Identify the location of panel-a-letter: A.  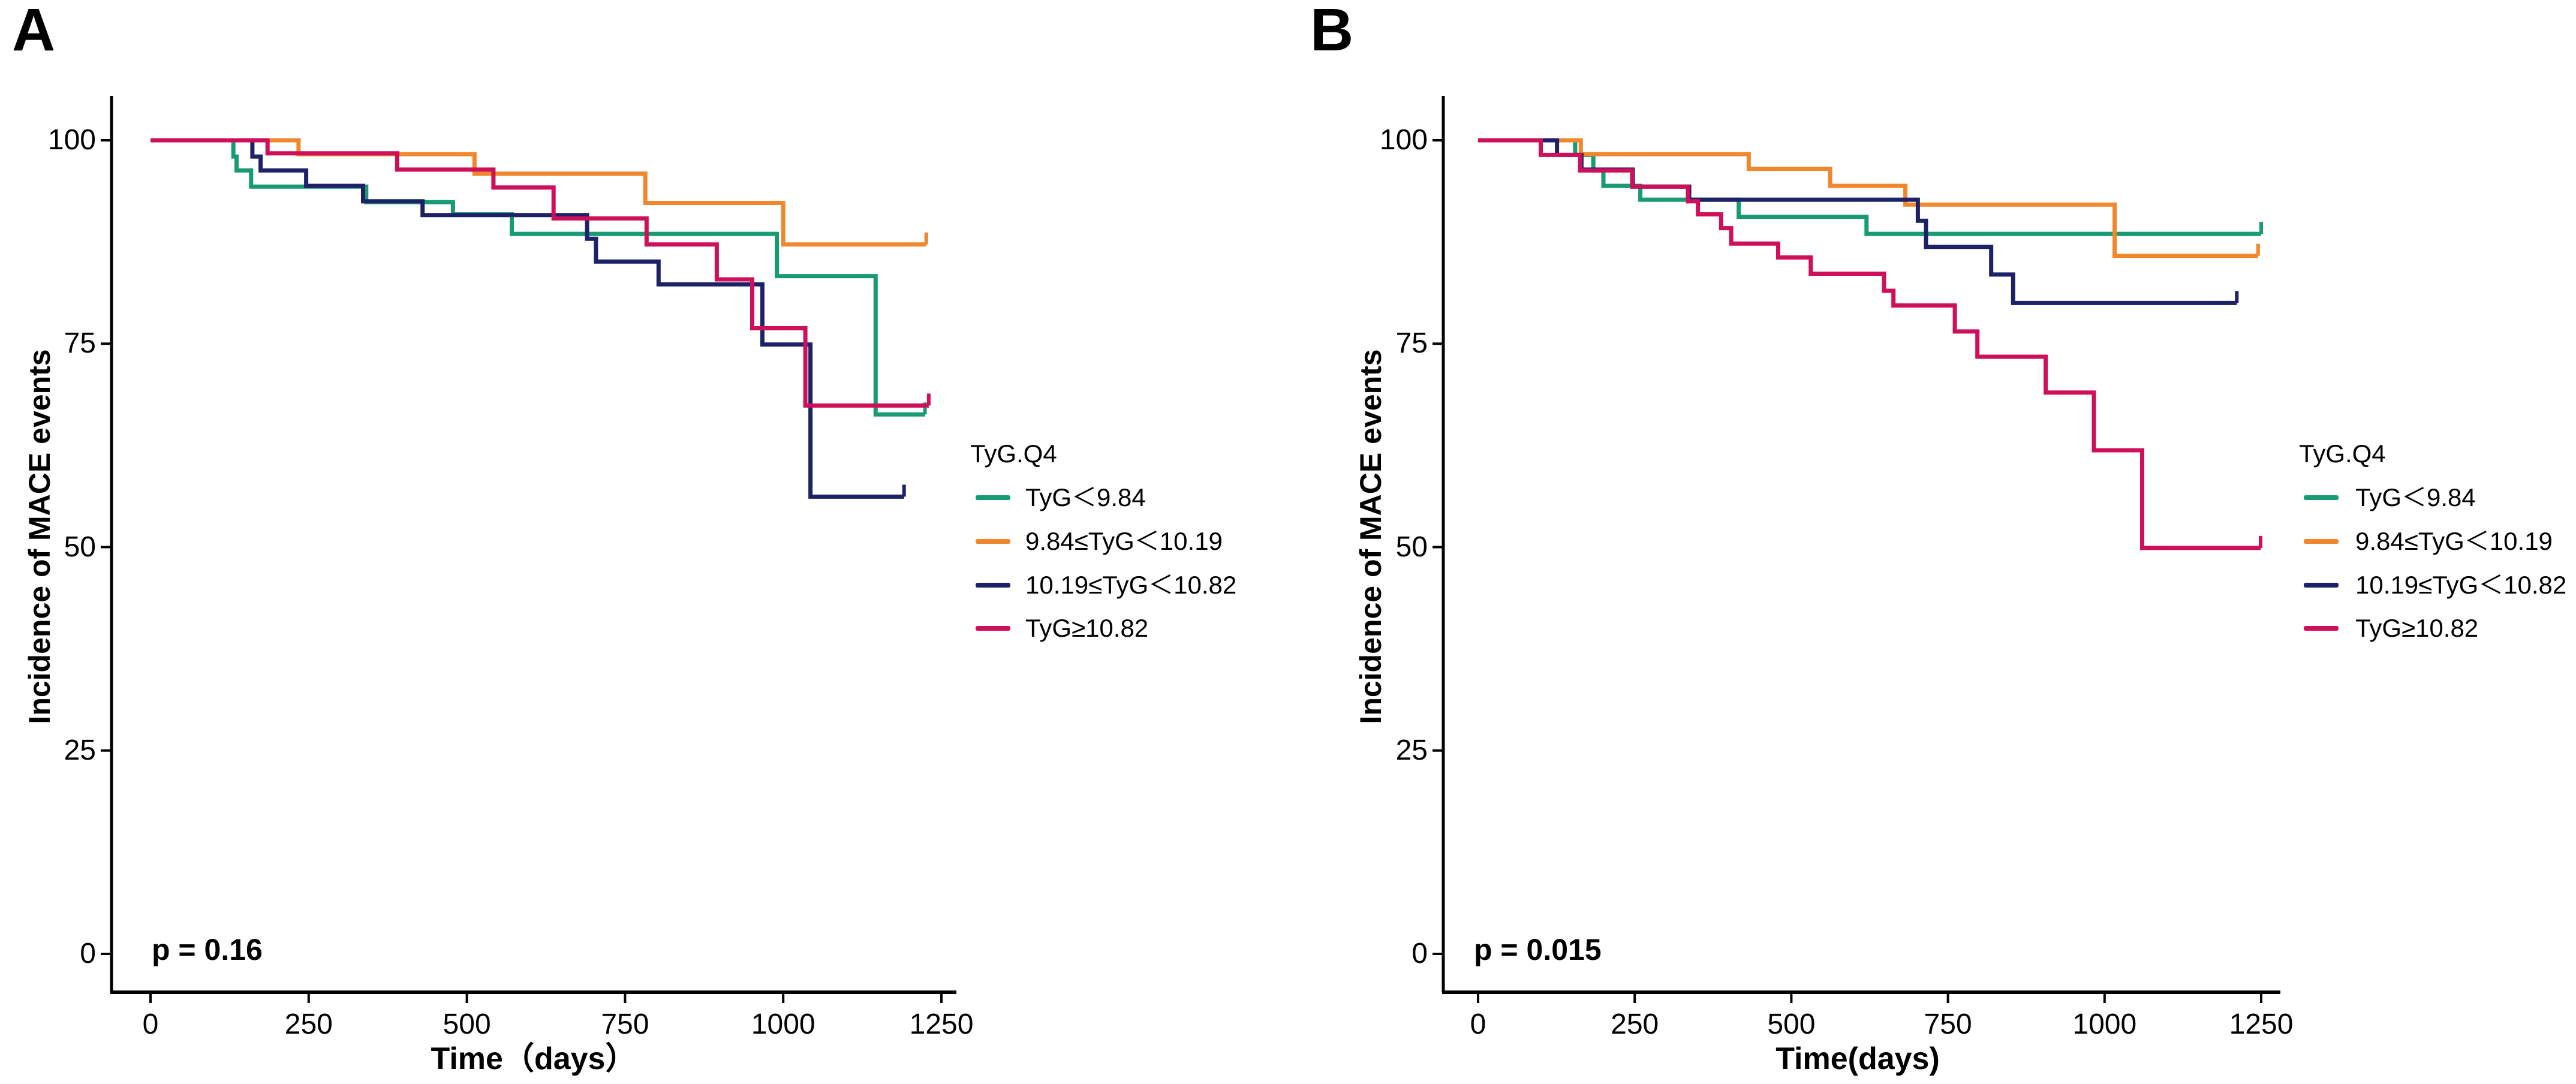
(34, 32).